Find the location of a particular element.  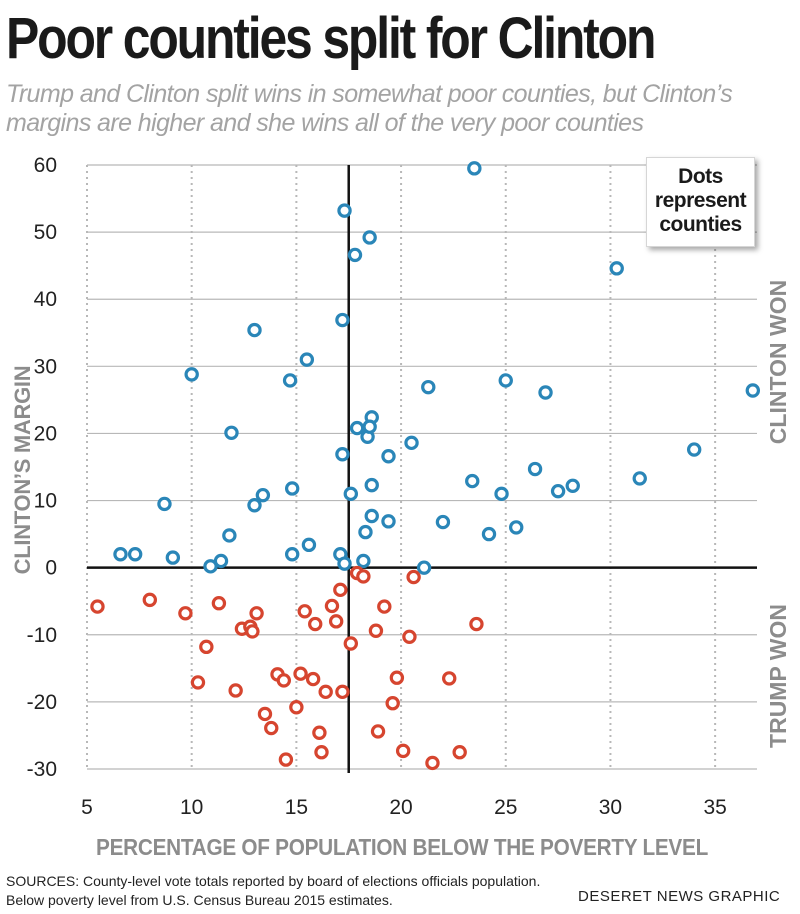

y-tick-label: 20 is located at coordinates (45, 433).